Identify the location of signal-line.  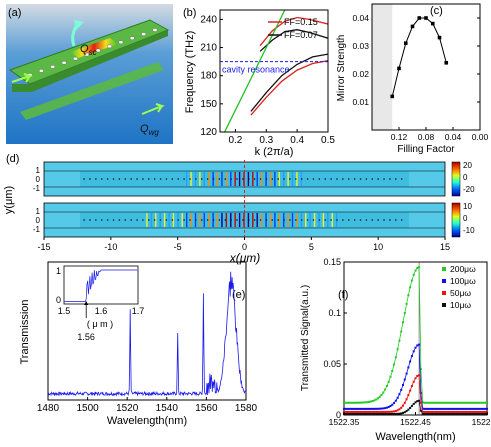
(415, 376).